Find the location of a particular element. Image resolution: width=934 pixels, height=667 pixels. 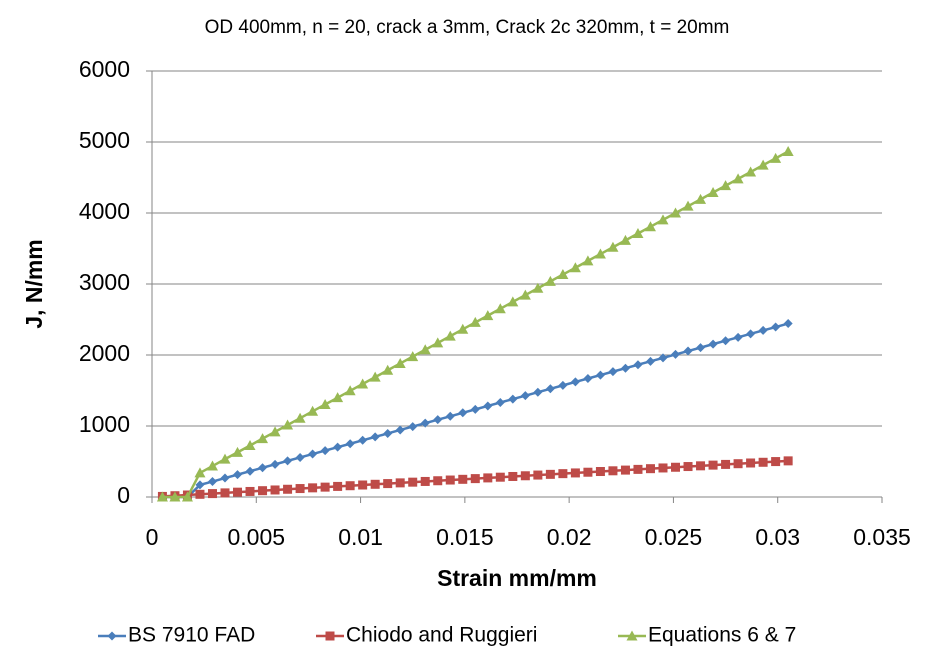

x-tick-label: 0.02 is located at coordinates (569, 537).